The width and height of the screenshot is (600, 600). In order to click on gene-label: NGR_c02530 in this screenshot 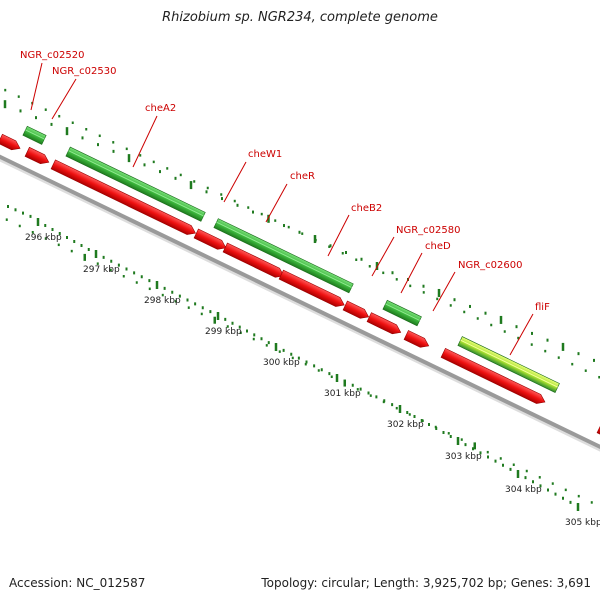, I will do `click(84, 71)`.